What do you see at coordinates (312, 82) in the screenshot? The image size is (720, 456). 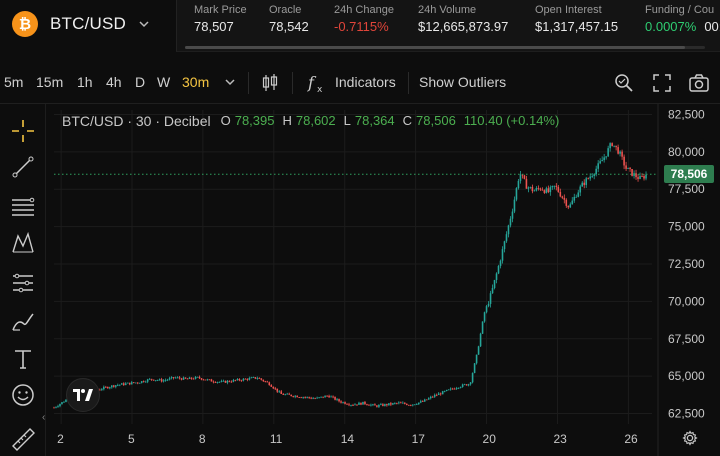 I see `svg-text: f` at bounding box center [312, 82].